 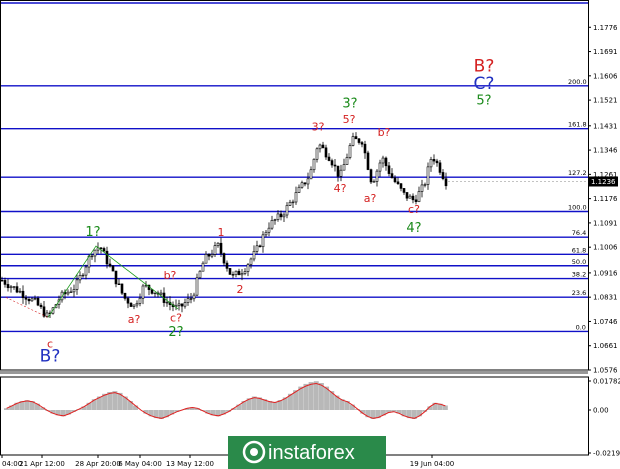 I want to click on fib-level-label: 23.6, so click(x=579, y=293).